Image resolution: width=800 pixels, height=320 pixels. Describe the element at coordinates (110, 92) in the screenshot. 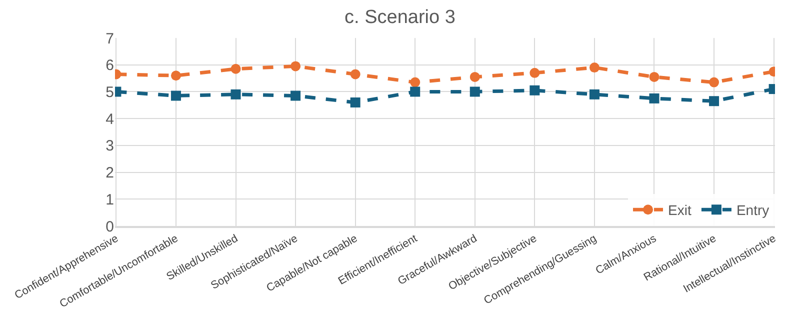

I see `y-tick-label: 5` at that location.